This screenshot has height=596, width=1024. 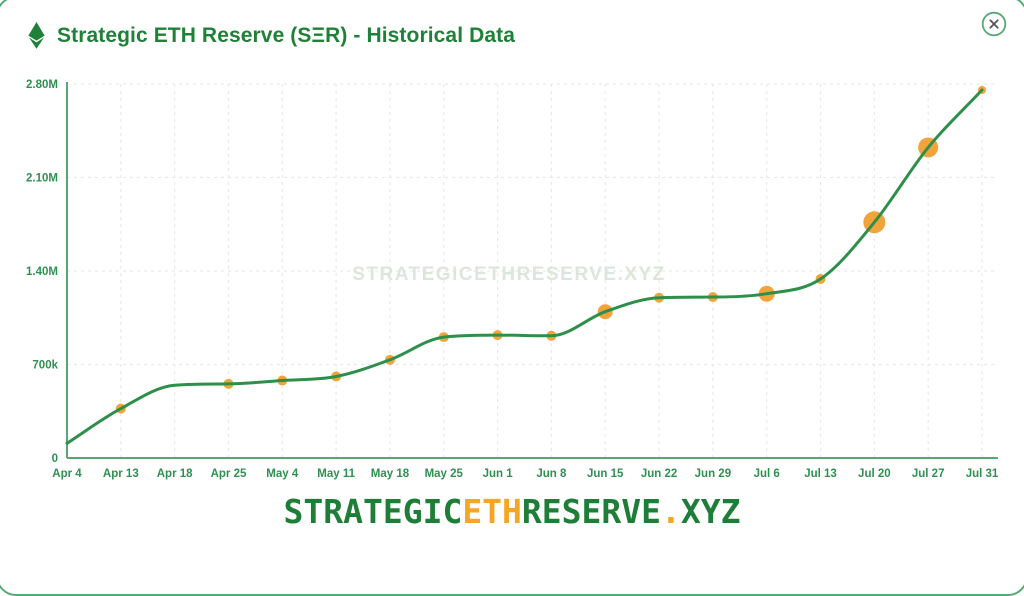 What do you see at coordinates (551, 474) in the screenshot?
I see `x-tick-label: Jun 8` at bounding box center [551, 474].